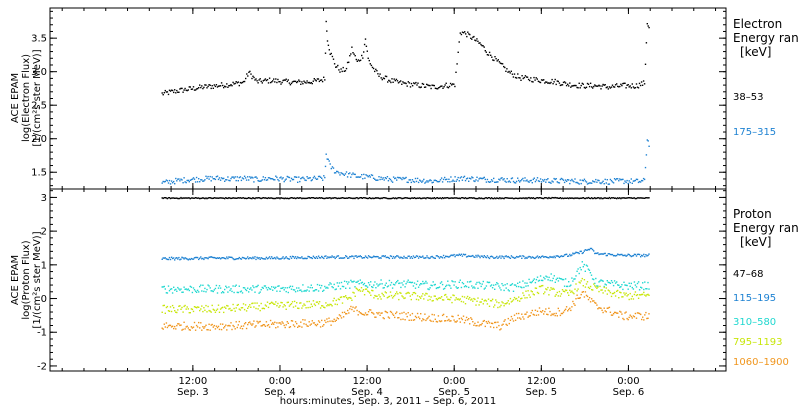 This screenshot has width=800, height=410. I want to click on electron-ylabel-line-3: [1/(cm²s ster MeV)], so click(37, 97).